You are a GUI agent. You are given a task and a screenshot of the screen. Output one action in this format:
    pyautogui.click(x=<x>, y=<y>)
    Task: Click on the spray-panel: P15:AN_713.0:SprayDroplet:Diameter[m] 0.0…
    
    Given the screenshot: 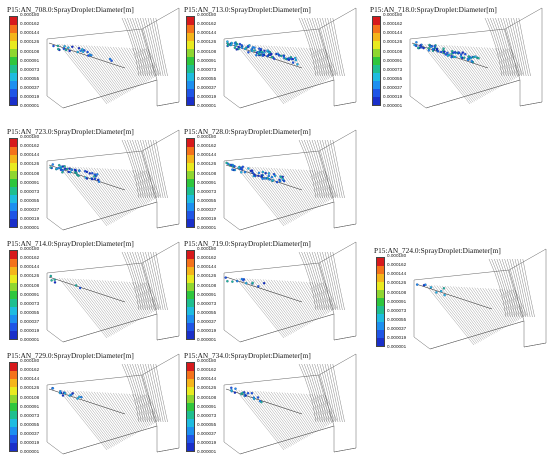 What is the action you would take?
    pyautogui.click(x=274, y=63)
    